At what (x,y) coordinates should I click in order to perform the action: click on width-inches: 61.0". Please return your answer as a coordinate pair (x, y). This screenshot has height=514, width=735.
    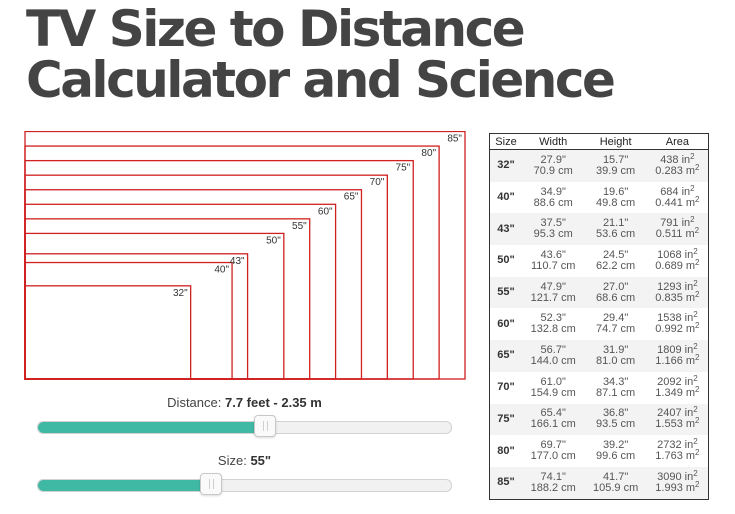
    Looking at the image, I should click on (553, 381).